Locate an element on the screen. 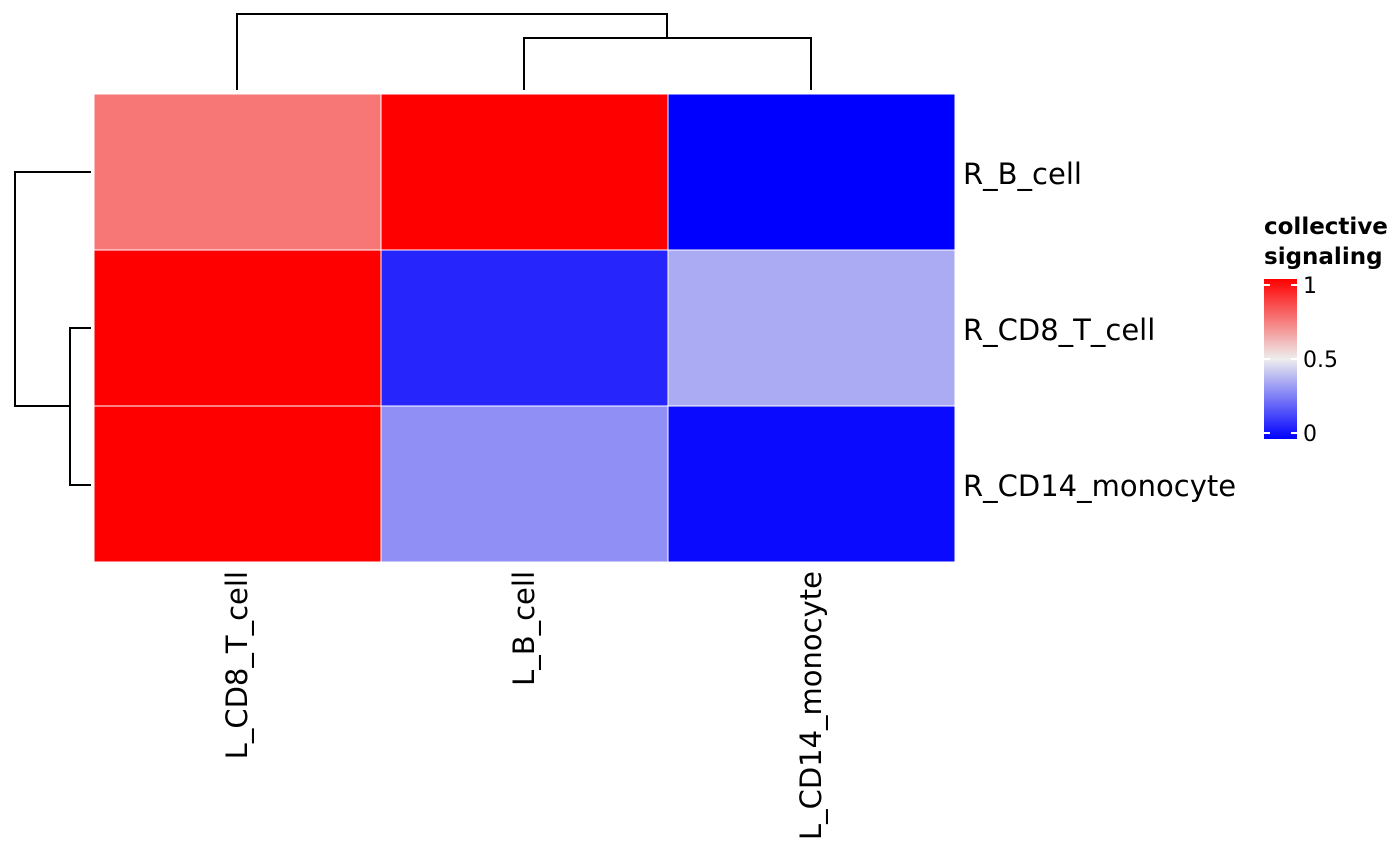  row-labels: R_B_cell R_CD8_T_cell R_CD14_monocyte is located at coordinates (1099, 330).